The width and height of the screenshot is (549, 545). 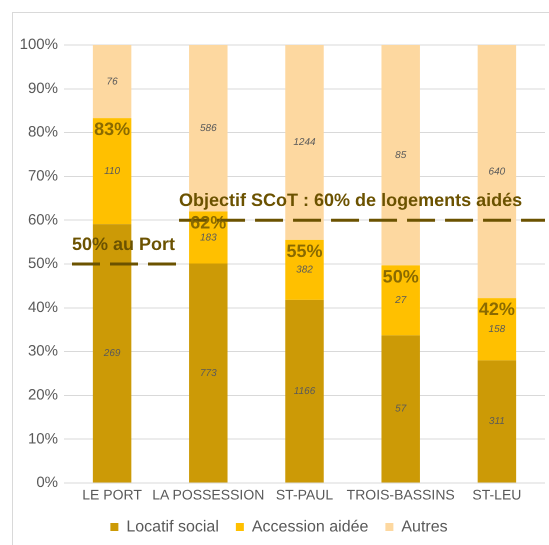 I want to click on x-tick-label: LA POSSESSION, so click(x=208, y=494).